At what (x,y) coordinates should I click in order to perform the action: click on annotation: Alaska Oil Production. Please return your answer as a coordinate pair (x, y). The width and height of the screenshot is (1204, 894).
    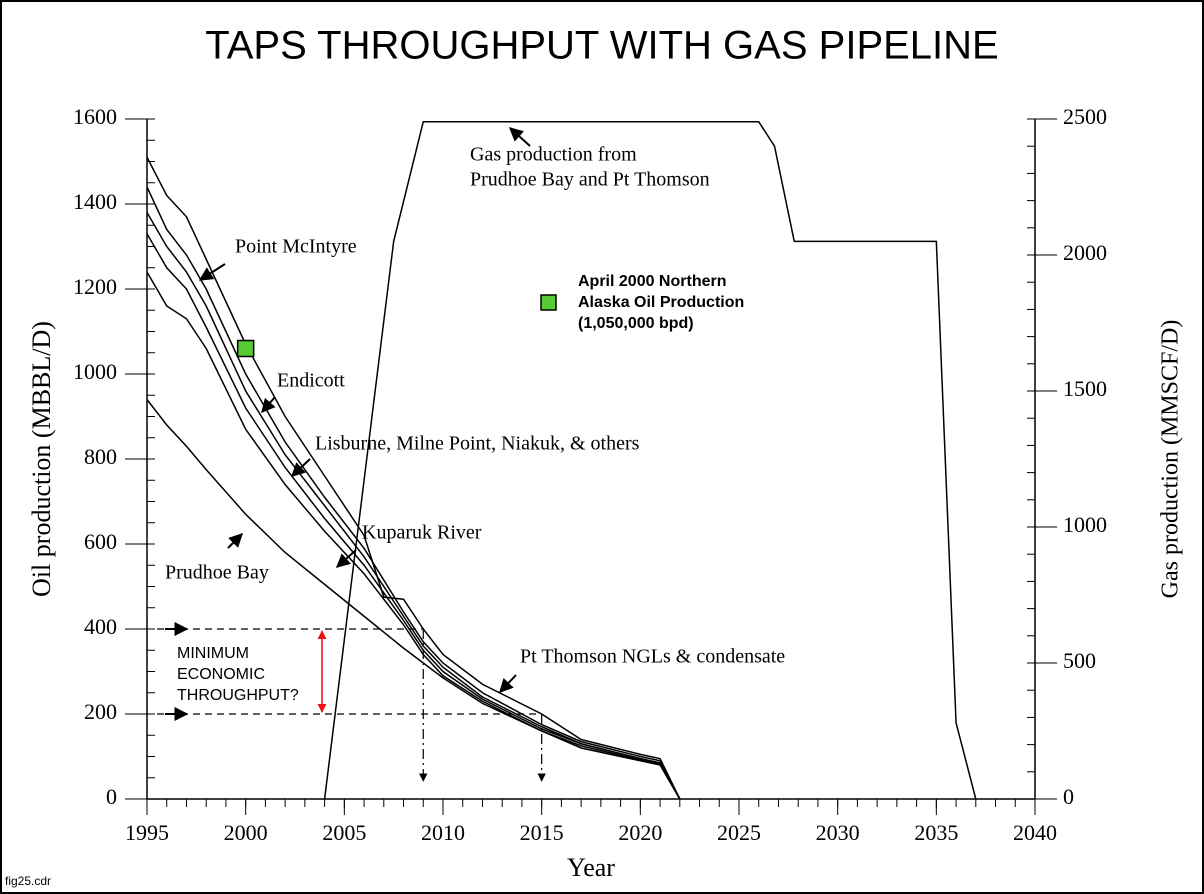
    Looking at the image, I should click on (661, 302).